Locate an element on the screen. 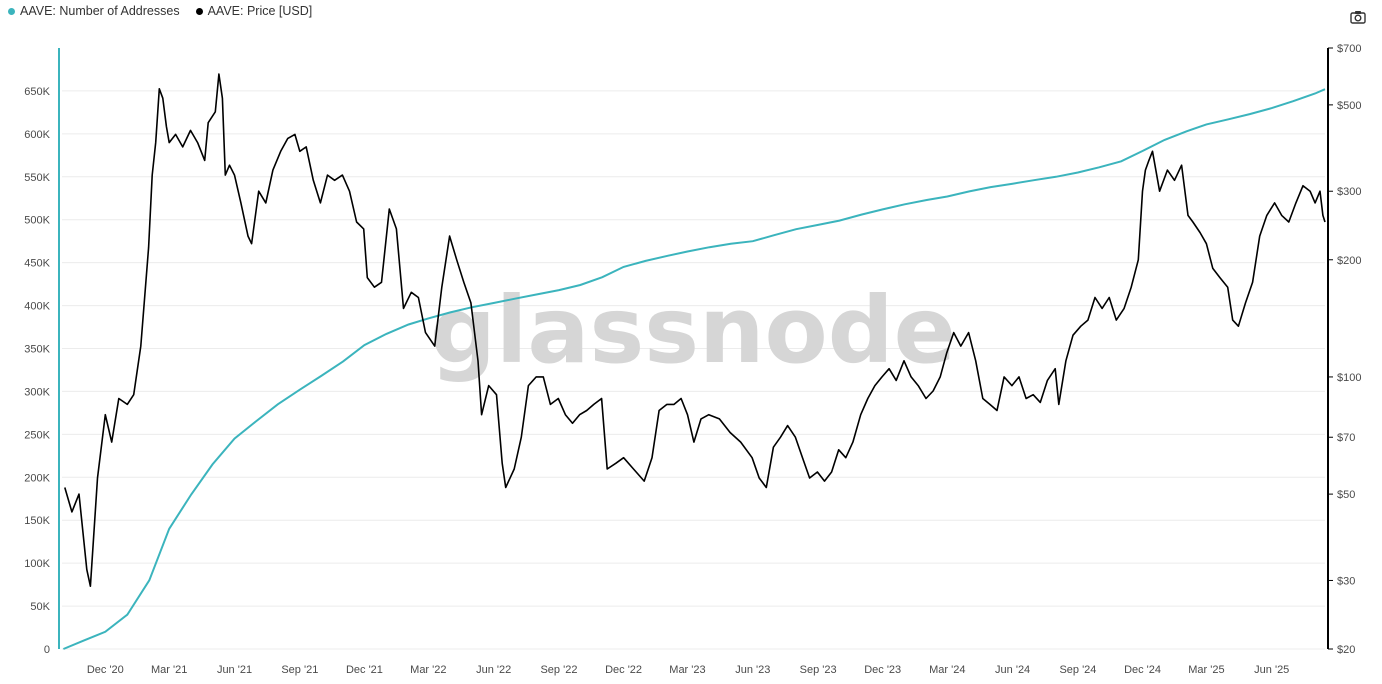 The image size is (1382, 684). x-tick-label: Jun '24 is located at coordinates (1012, 670).